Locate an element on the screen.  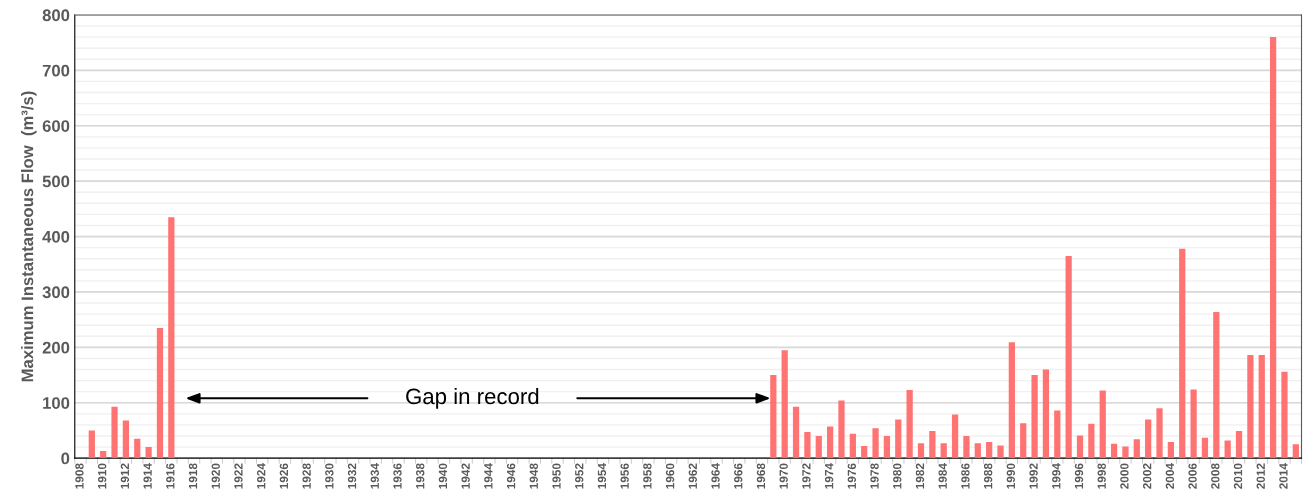
y-axis-title: Maximum Instantaneous Flow (m³/s) is located at coordinates (29, 236).